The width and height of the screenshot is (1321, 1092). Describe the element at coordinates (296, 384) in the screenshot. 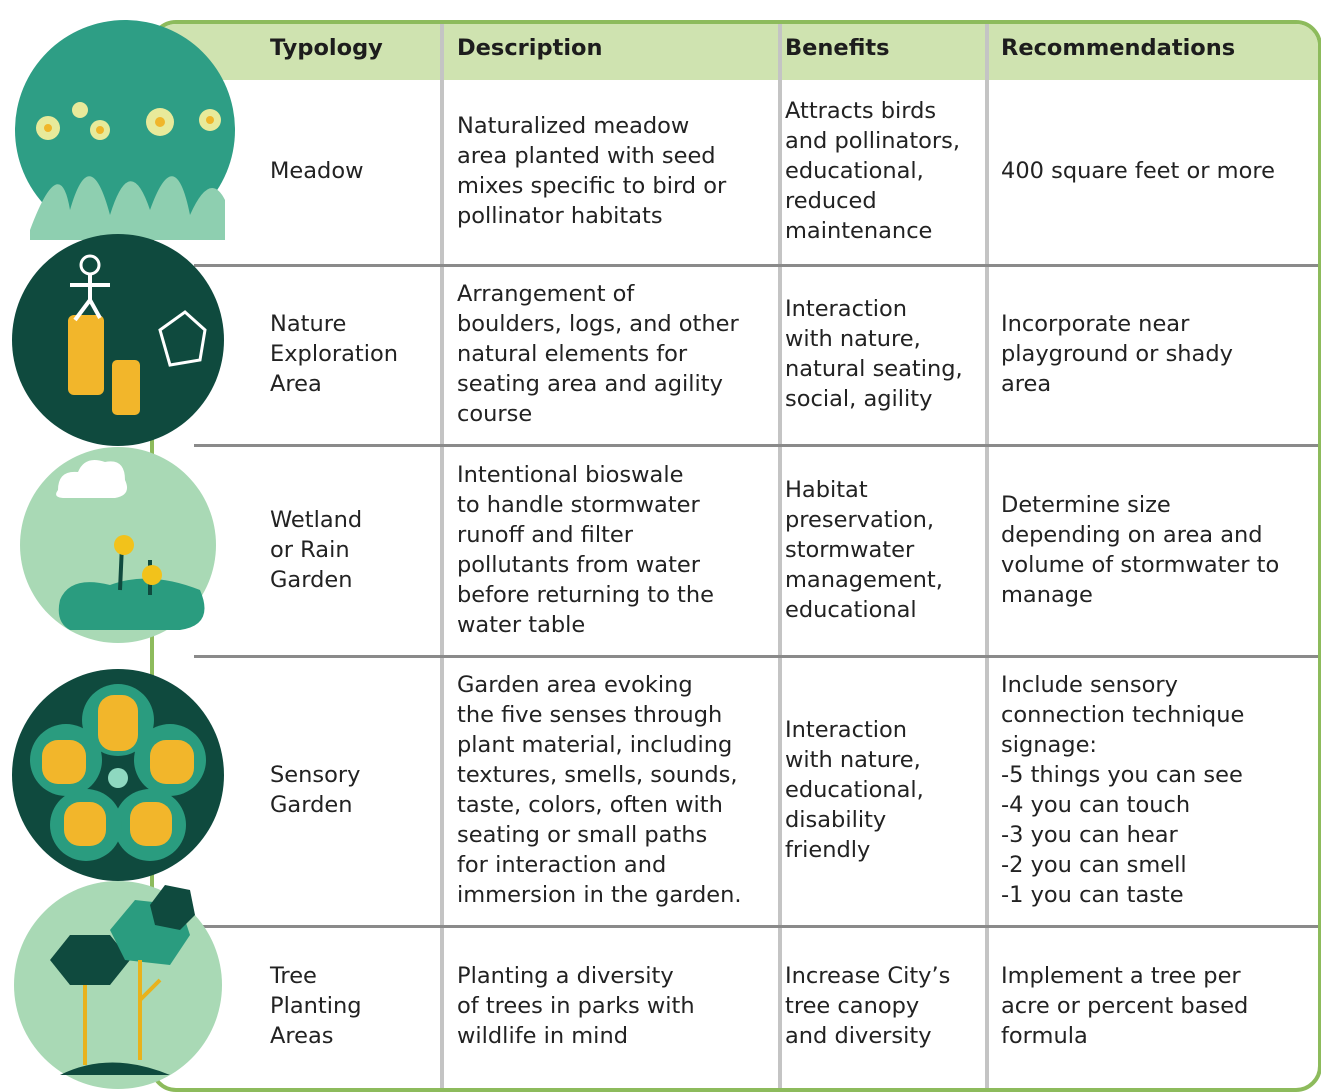

I see `cell-line: Area` at that location.